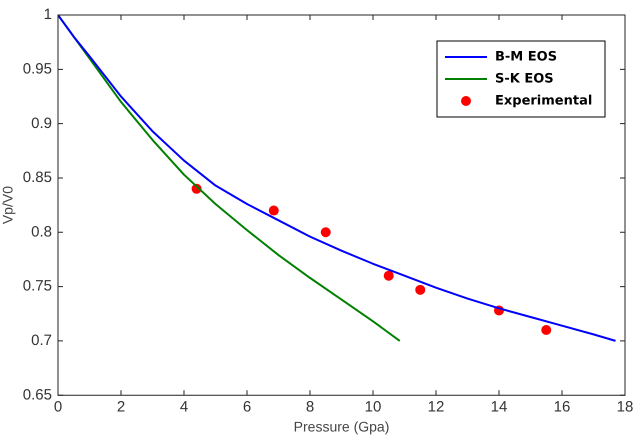 Image resolution: width=639 pixels, height=436 pixels. What do you see at coordinates (8, 205) in the screenshot?
I see `y-axis-title: Vp/V0` at bounding box center [8, 205].